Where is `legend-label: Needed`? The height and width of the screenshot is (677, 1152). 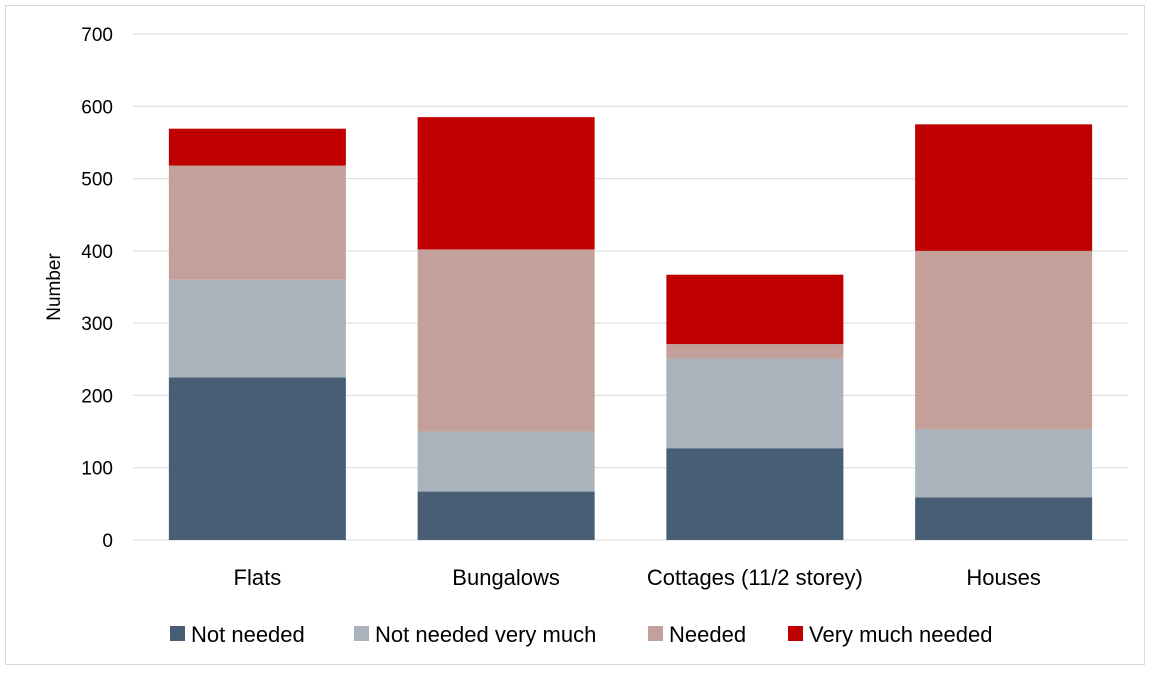
legend-label: Needed is located at coordinates (707, 634).